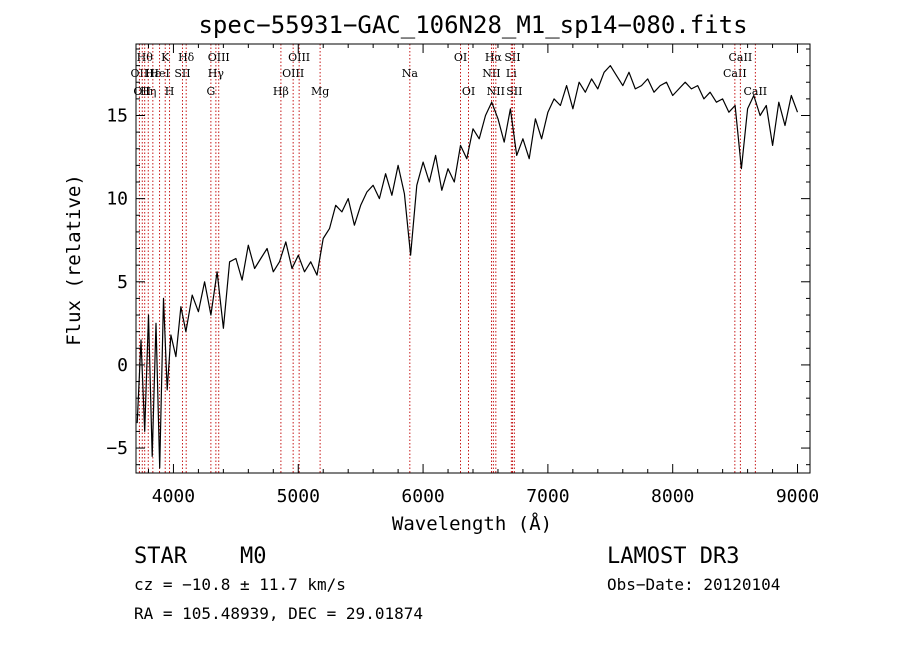 This screenshot has width=900, height=649. Describe the element at coordinates (320, 91) in the screenshot. I see `line-marker-label-16: Mg` at that location.